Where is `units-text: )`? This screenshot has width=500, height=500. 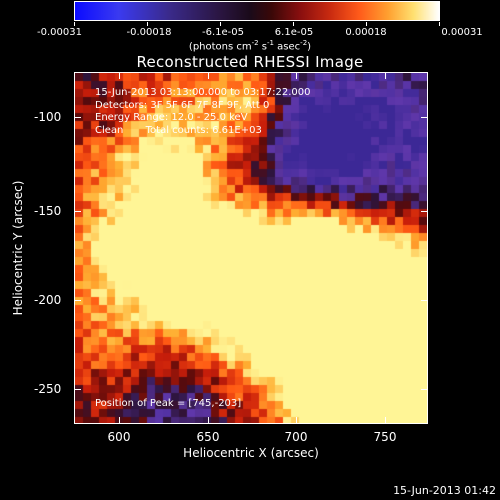
units-text: ) is located at coordinates (309, 47).